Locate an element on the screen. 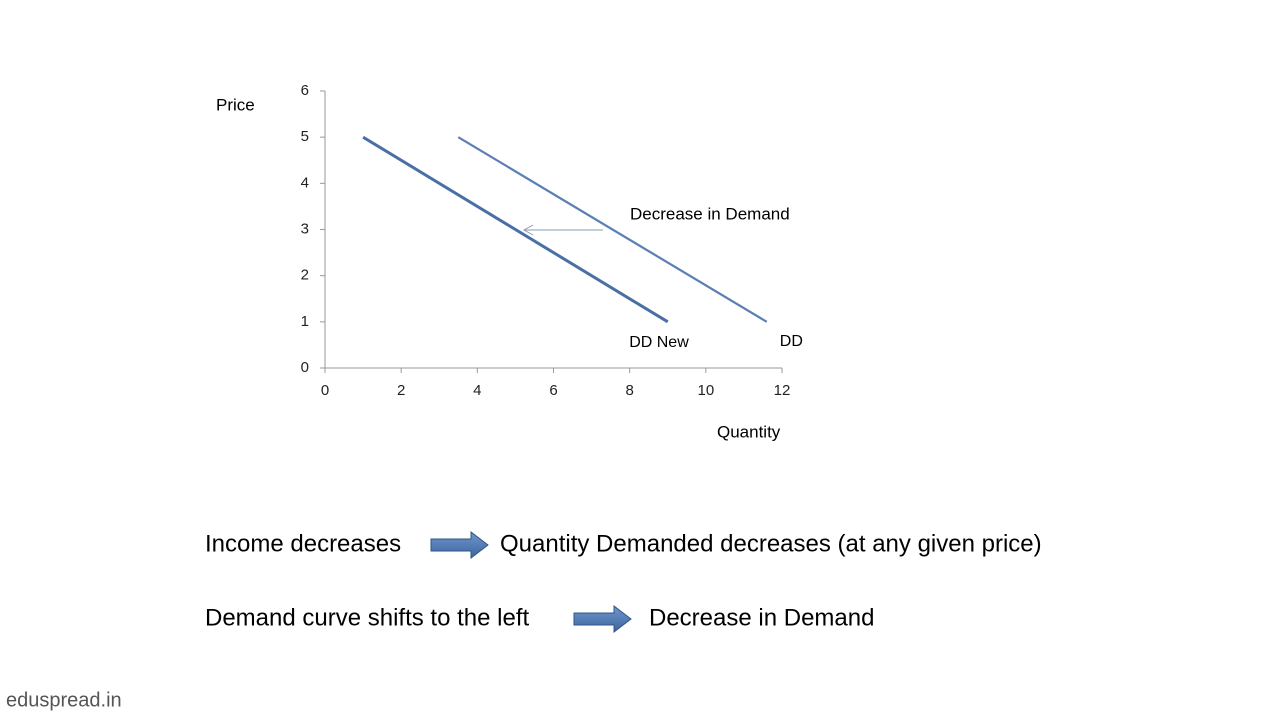 This screenshot has width=1280, height=720. watermark: eduspread.in is located at coordinates (64, 700).